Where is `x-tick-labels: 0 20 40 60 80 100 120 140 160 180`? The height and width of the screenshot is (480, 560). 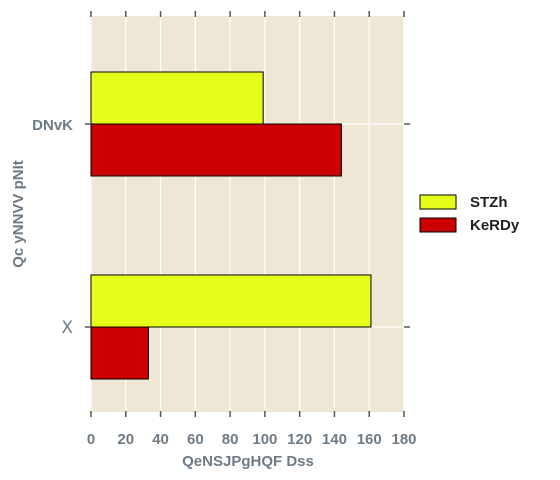
x-tick-labels: 0 20 40 60 80 100 120 140 160 180 is located at coordinates (252, 439).